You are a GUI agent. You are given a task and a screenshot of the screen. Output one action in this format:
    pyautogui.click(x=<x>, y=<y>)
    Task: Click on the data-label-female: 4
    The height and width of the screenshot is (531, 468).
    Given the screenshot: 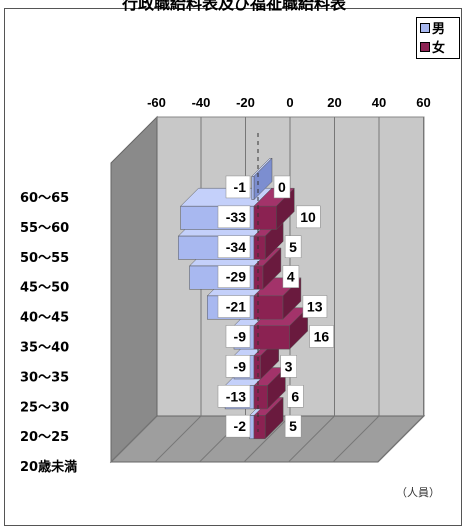 What is the action you would take?
    pyautogui.click(x=291, y=277)
    